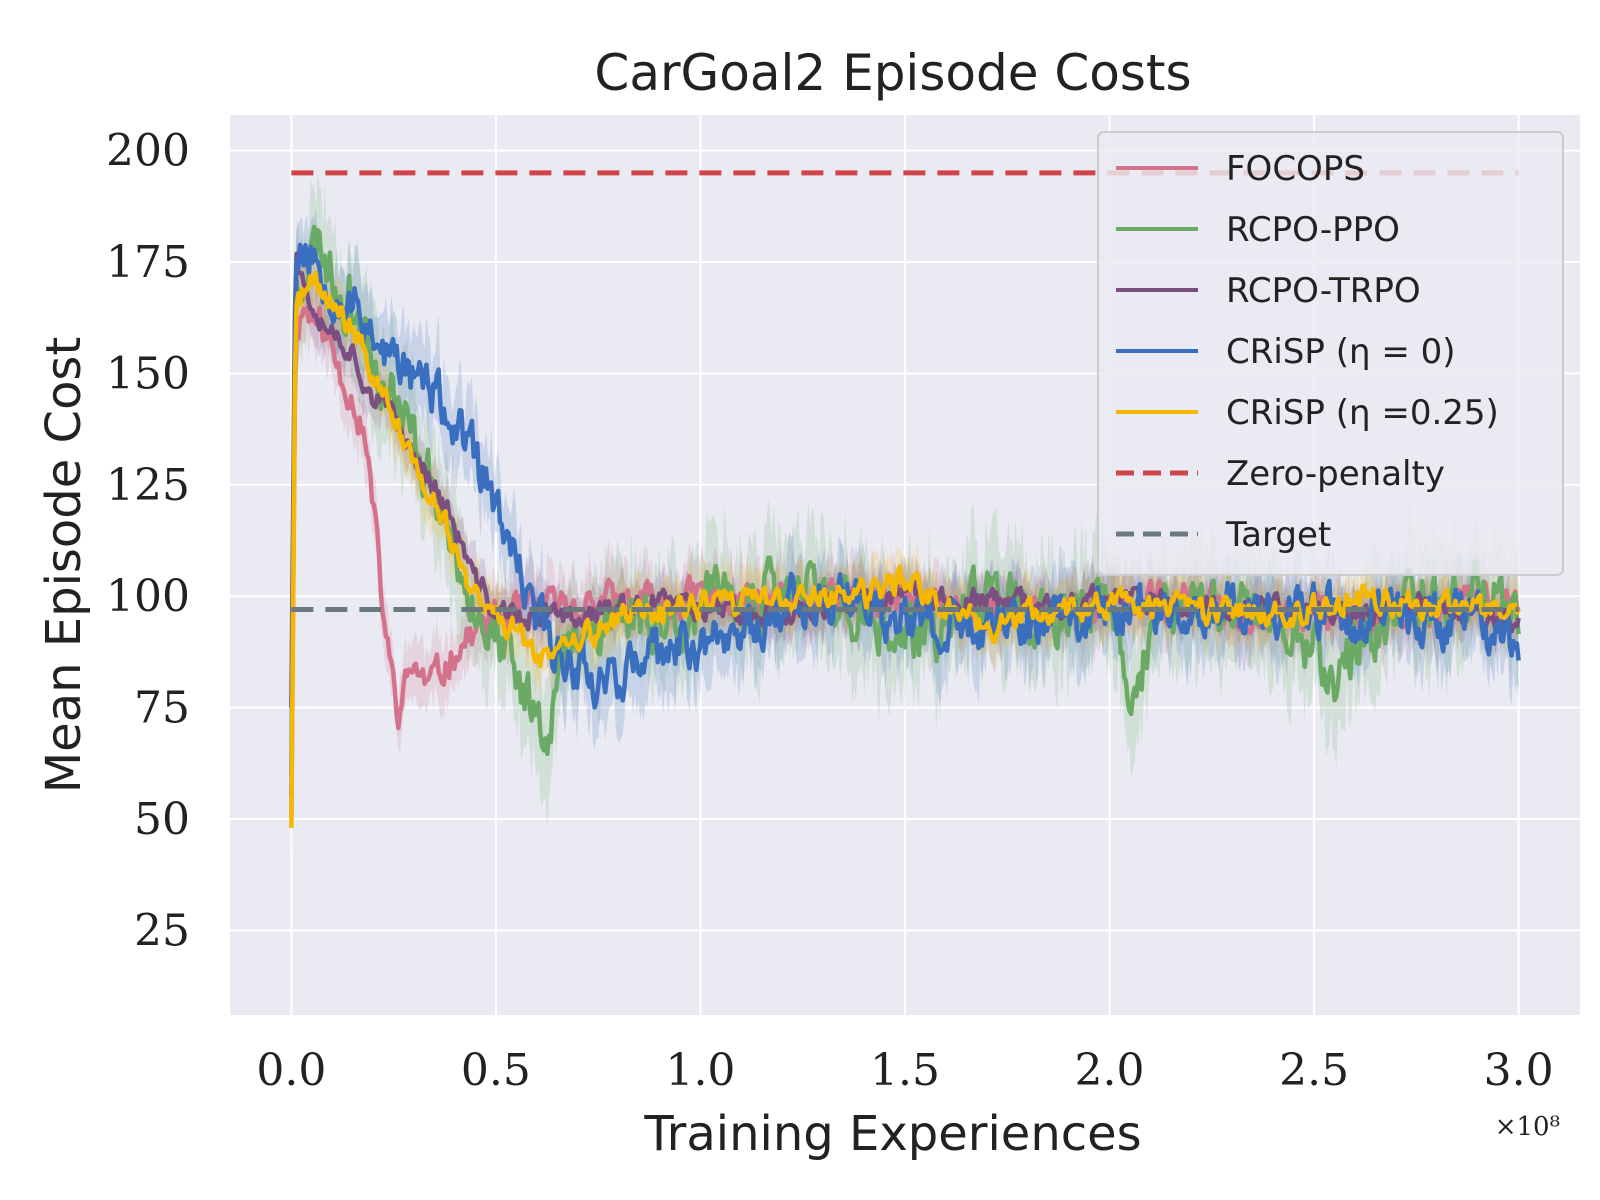  I want to click on y-tick-label: 125, so click(148, 485).